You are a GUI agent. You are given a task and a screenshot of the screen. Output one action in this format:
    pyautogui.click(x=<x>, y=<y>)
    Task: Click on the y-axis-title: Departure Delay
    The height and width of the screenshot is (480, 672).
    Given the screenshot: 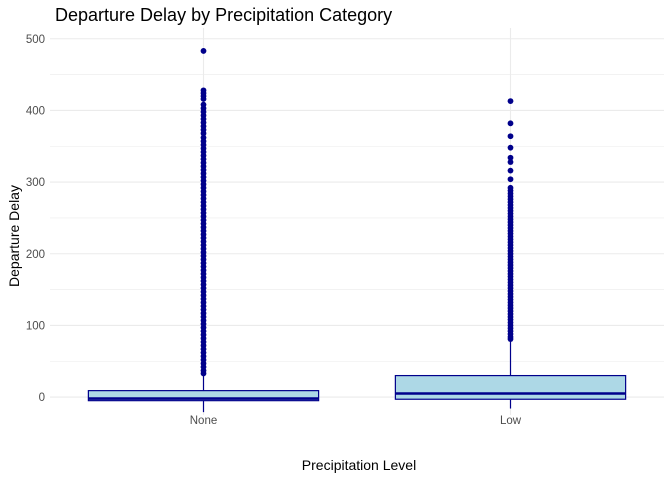 What is the action you would take?
    pyautogui.click(x=14, y=236)
    